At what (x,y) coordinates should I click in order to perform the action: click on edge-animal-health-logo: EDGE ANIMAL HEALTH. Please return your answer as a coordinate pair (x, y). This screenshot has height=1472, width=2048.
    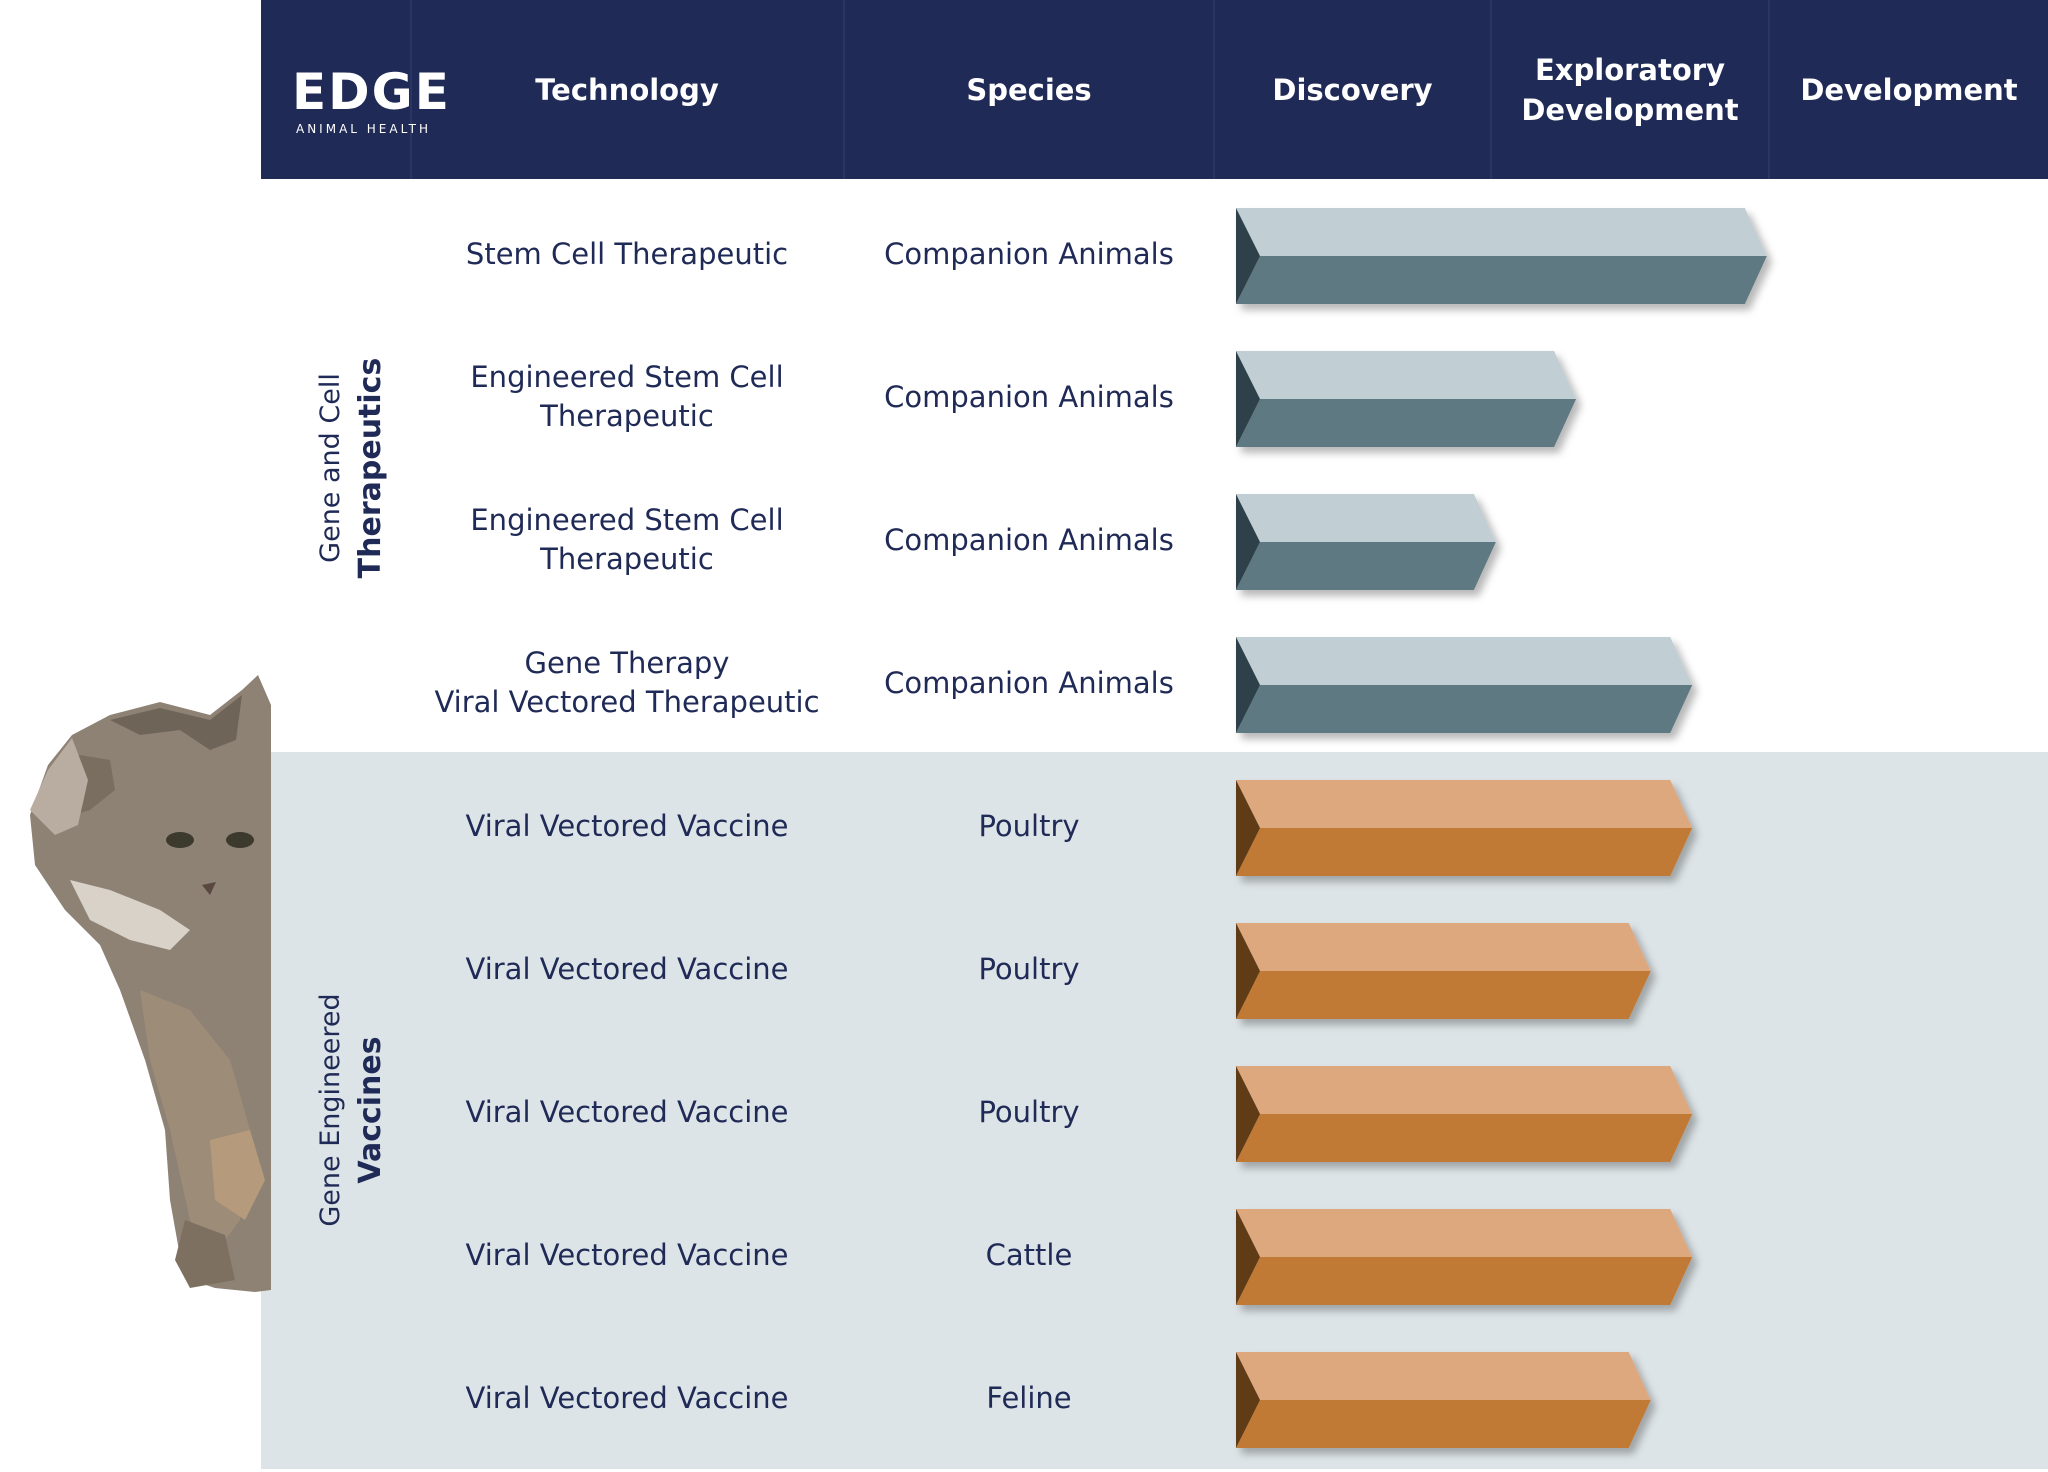
    Looking at the image, I should click on (370, 104).